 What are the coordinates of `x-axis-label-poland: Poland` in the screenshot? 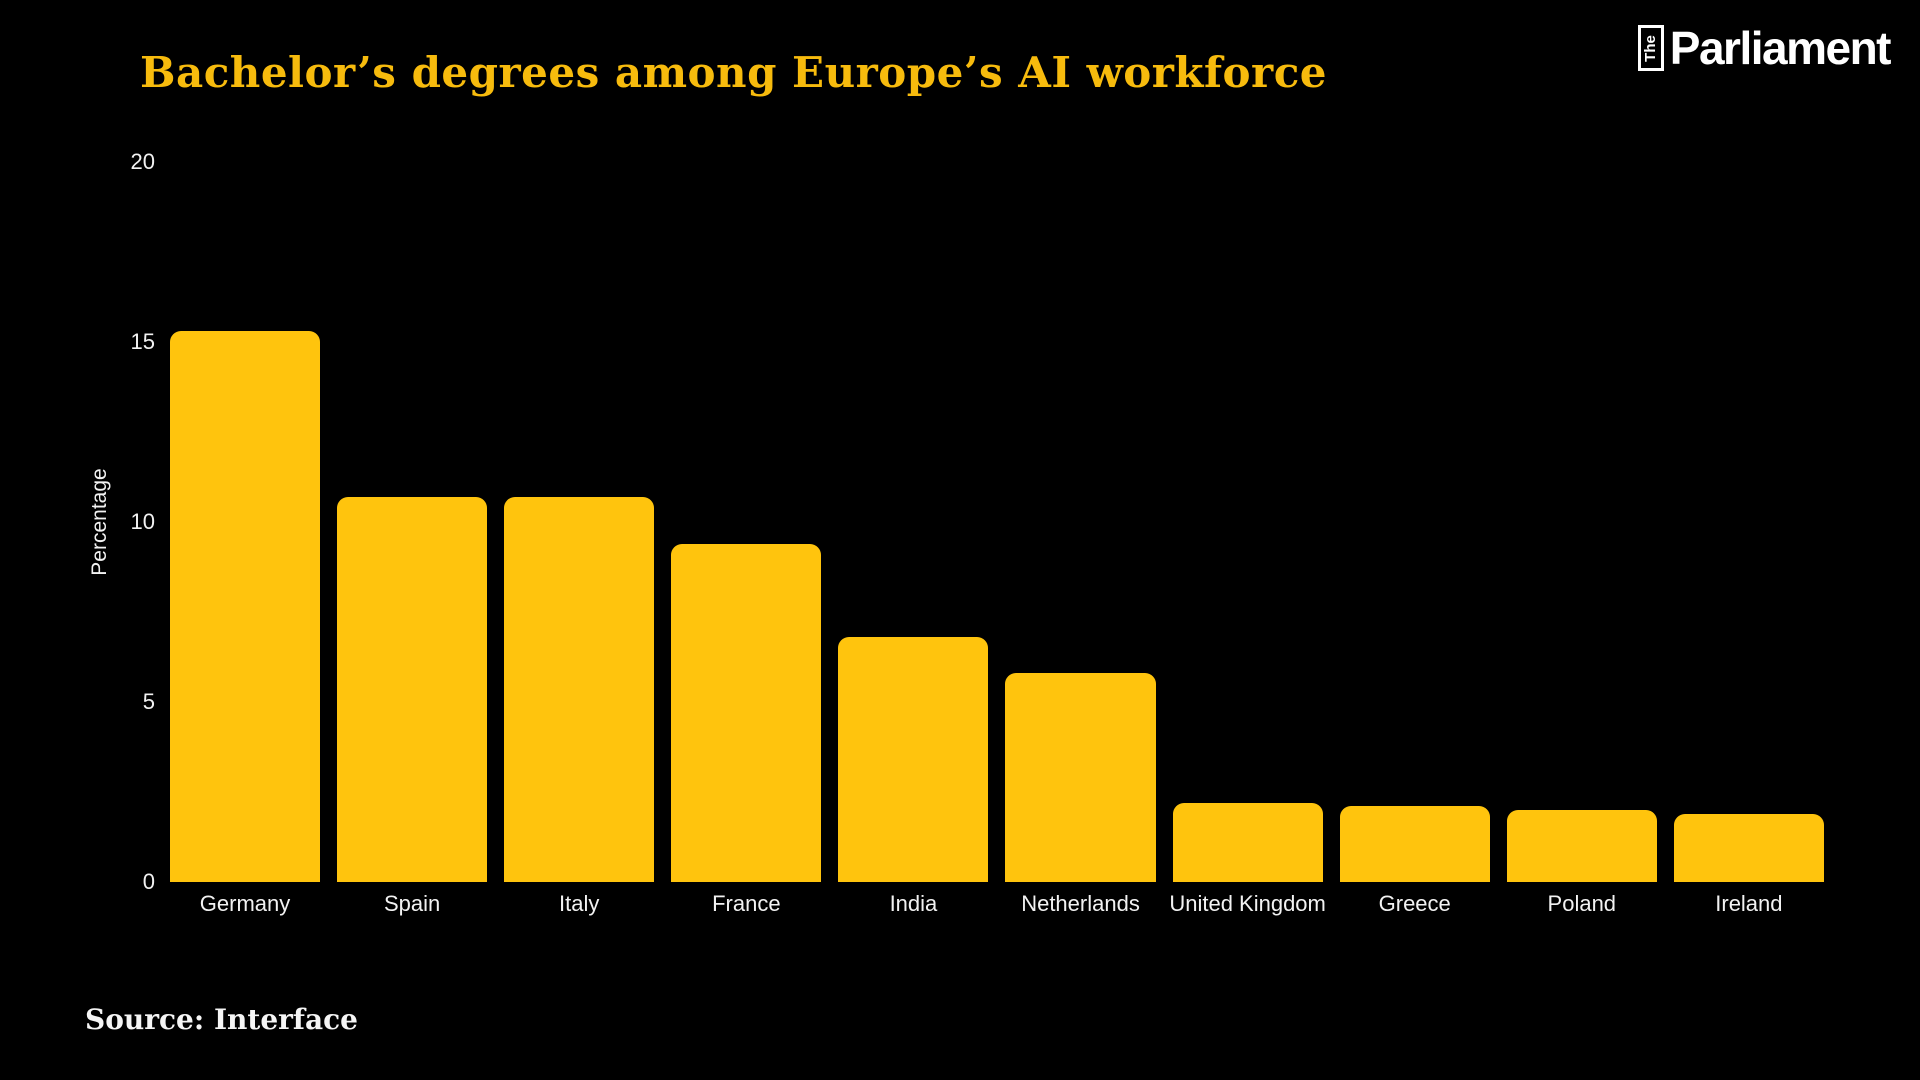 It's located at (1582, 903).